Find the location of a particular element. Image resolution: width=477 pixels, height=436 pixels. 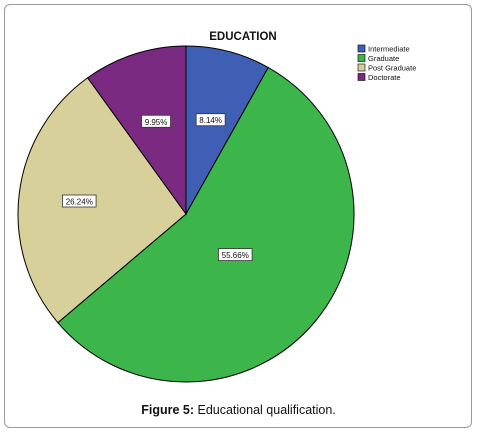

legend-label-intermediate: Intermediate is located at coordinates (389, 49).